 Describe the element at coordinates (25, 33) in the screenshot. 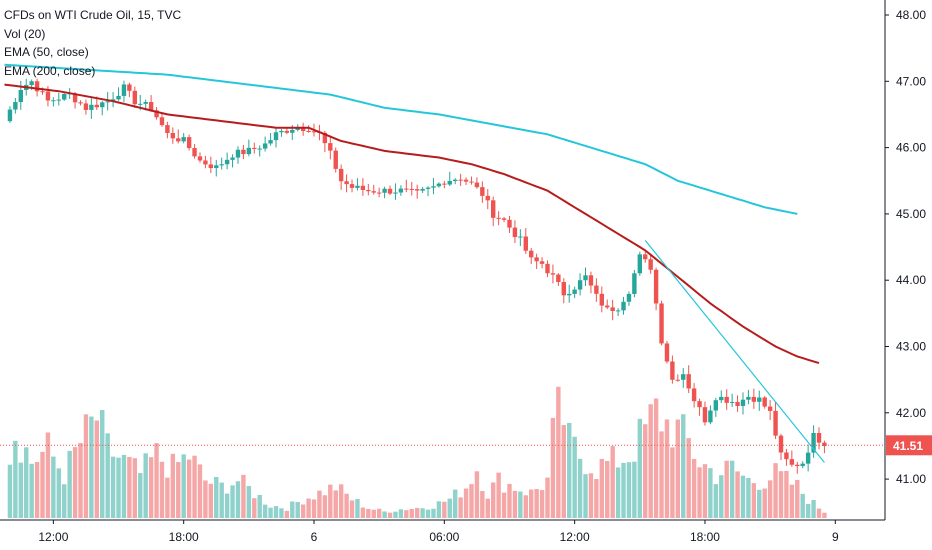

I see `legend-volume: Vol (20)` at that location.